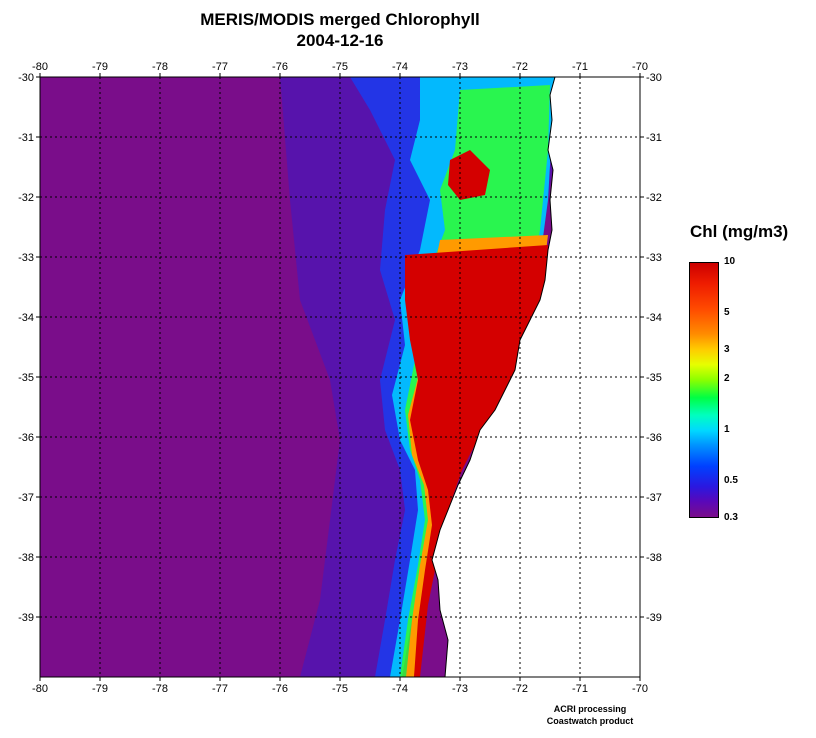 The height and width of the screenshot is (738, 816). I want to click on lon-tick-label-top: -76, so click(280, 67).